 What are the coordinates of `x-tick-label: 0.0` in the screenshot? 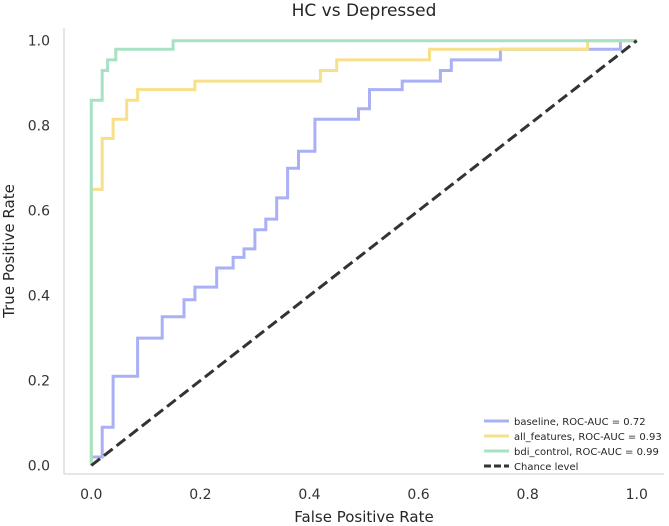 It's located at (91, 495).